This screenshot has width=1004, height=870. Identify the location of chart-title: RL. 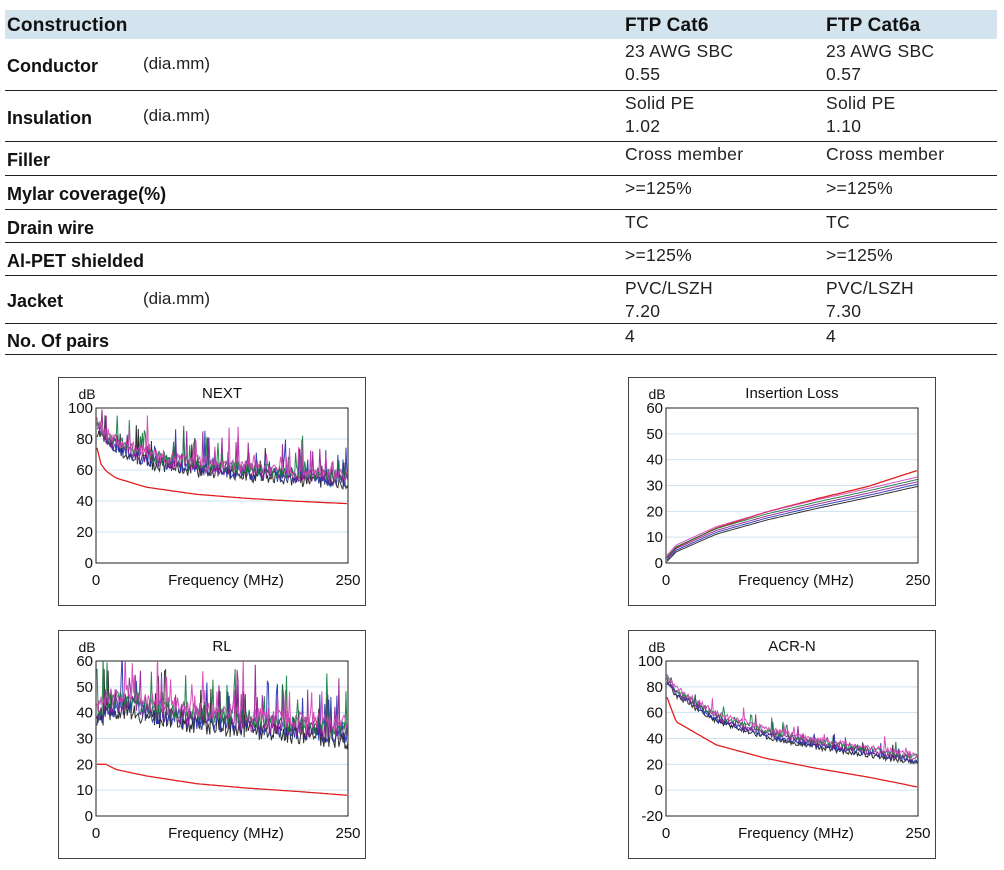
(221, 646).